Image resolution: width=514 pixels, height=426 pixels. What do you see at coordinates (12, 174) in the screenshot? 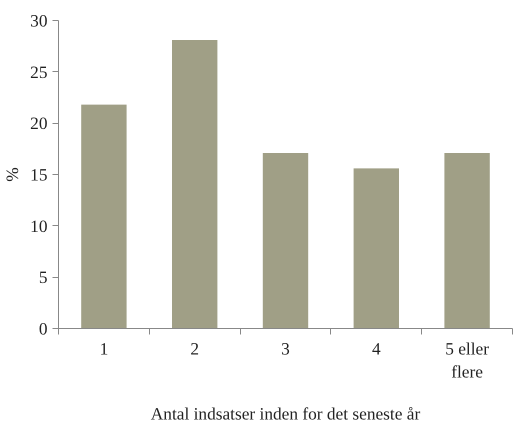
I see `y-axis-title: %` at bounding box center [12, 174].